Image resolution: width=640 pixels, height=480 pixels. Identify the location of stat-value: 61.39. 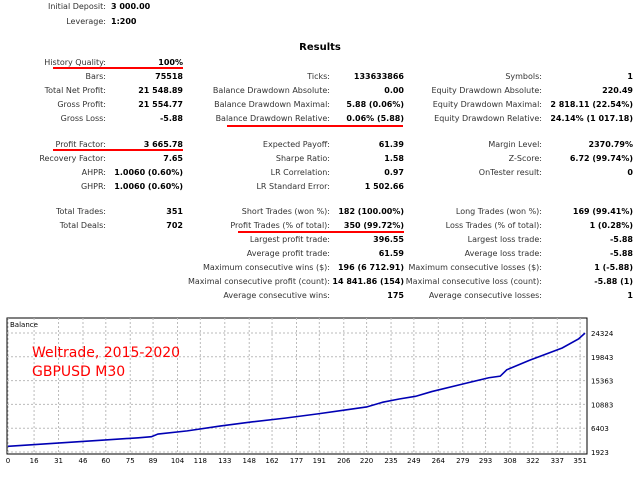
(391, 144).